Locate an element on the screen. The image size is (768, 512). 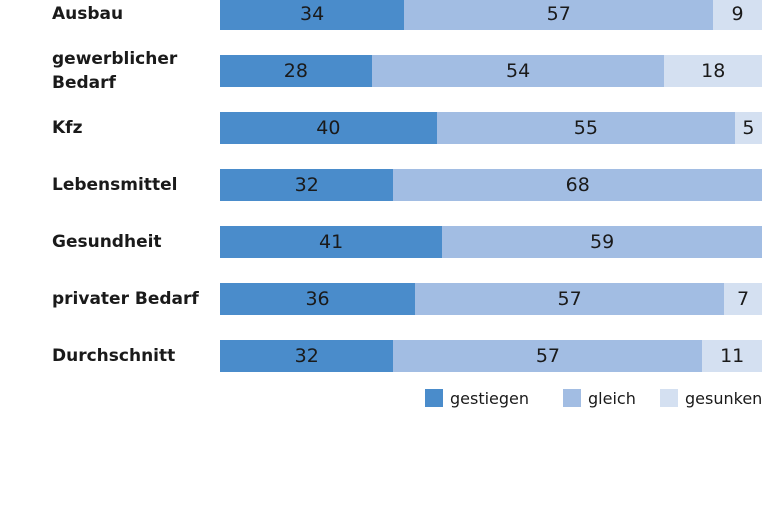
category-label: Gesundheit is located at coordinates (107, 242).